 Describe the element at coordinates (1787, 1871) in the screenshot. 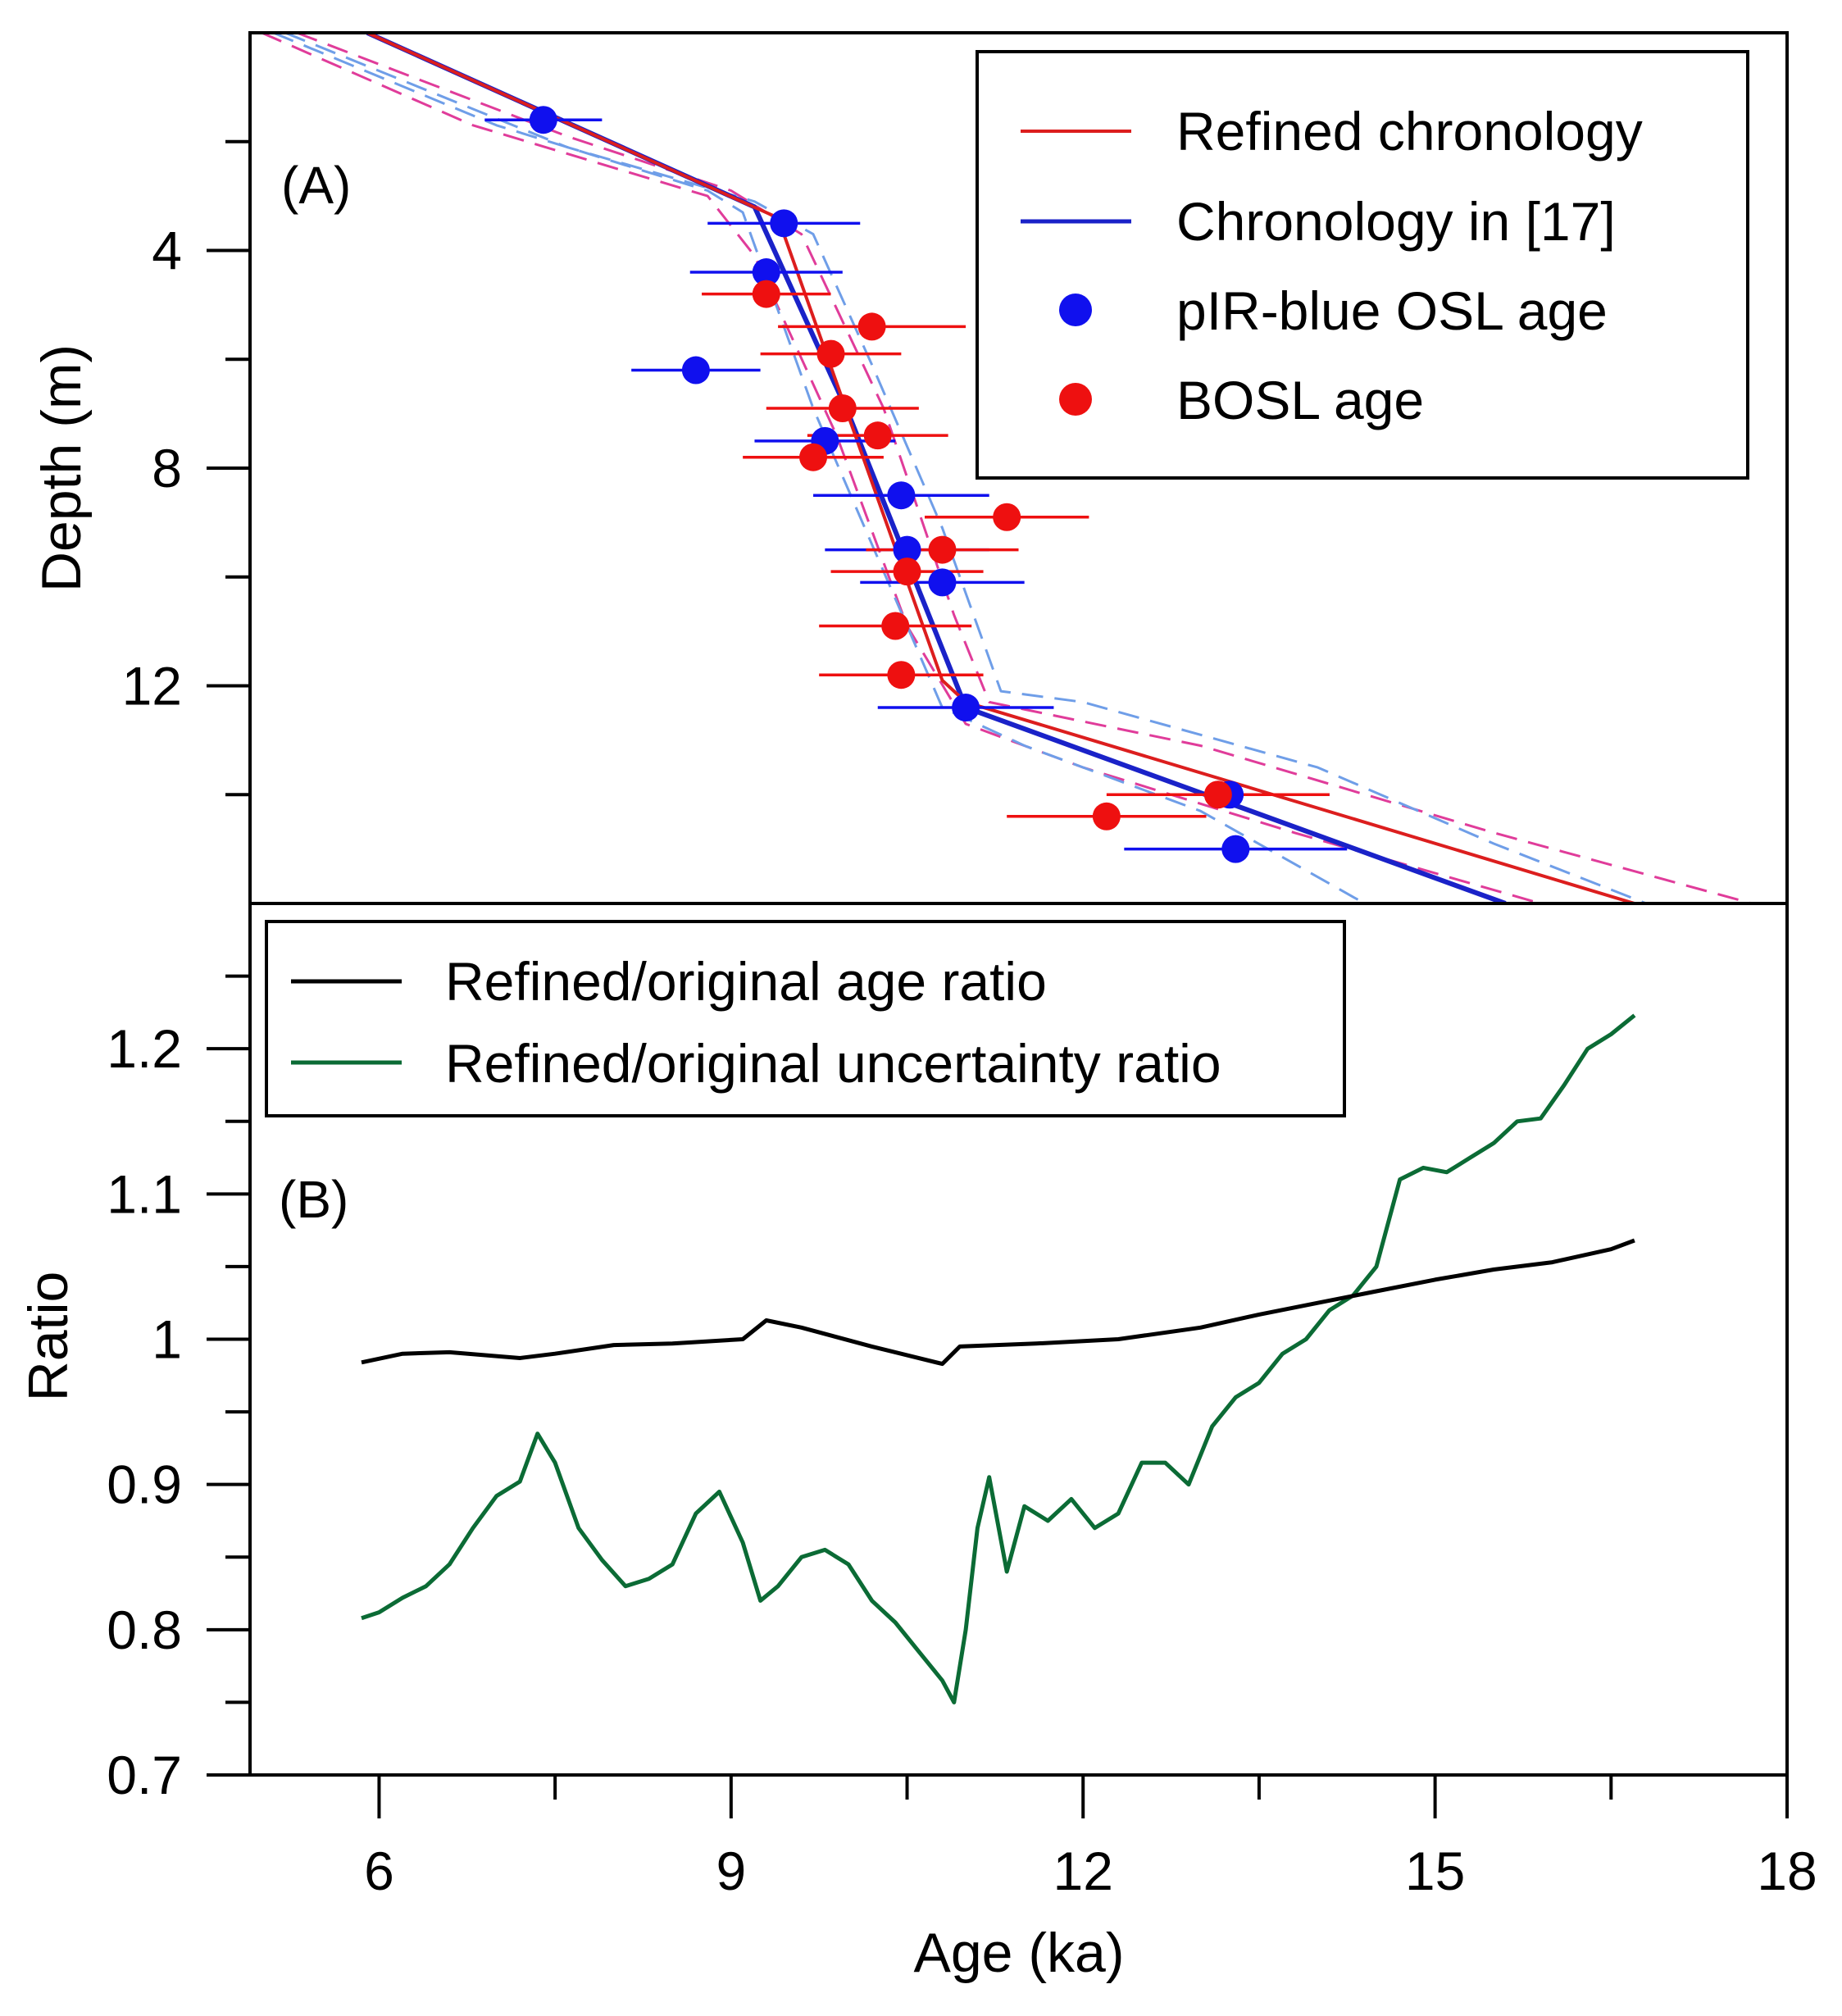

I see `x-axis-tick-label: 18` at that location.